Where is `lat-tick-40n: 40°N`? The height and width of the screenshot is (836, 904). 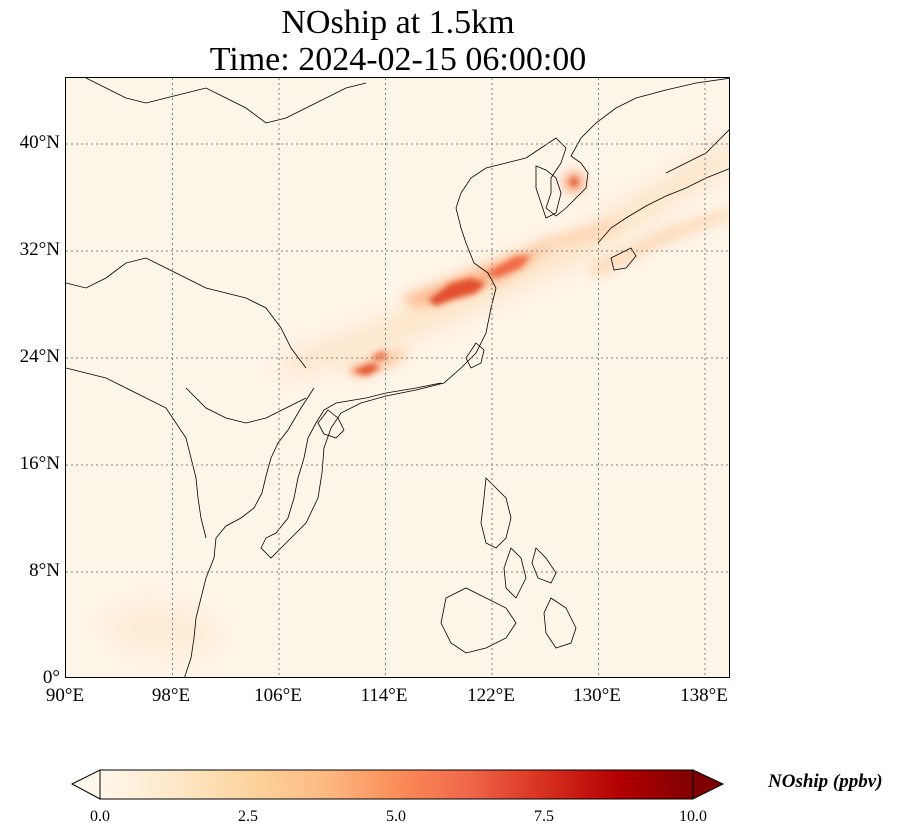 lat-tick-40n: 40°N is located at coordinates (39, 142).